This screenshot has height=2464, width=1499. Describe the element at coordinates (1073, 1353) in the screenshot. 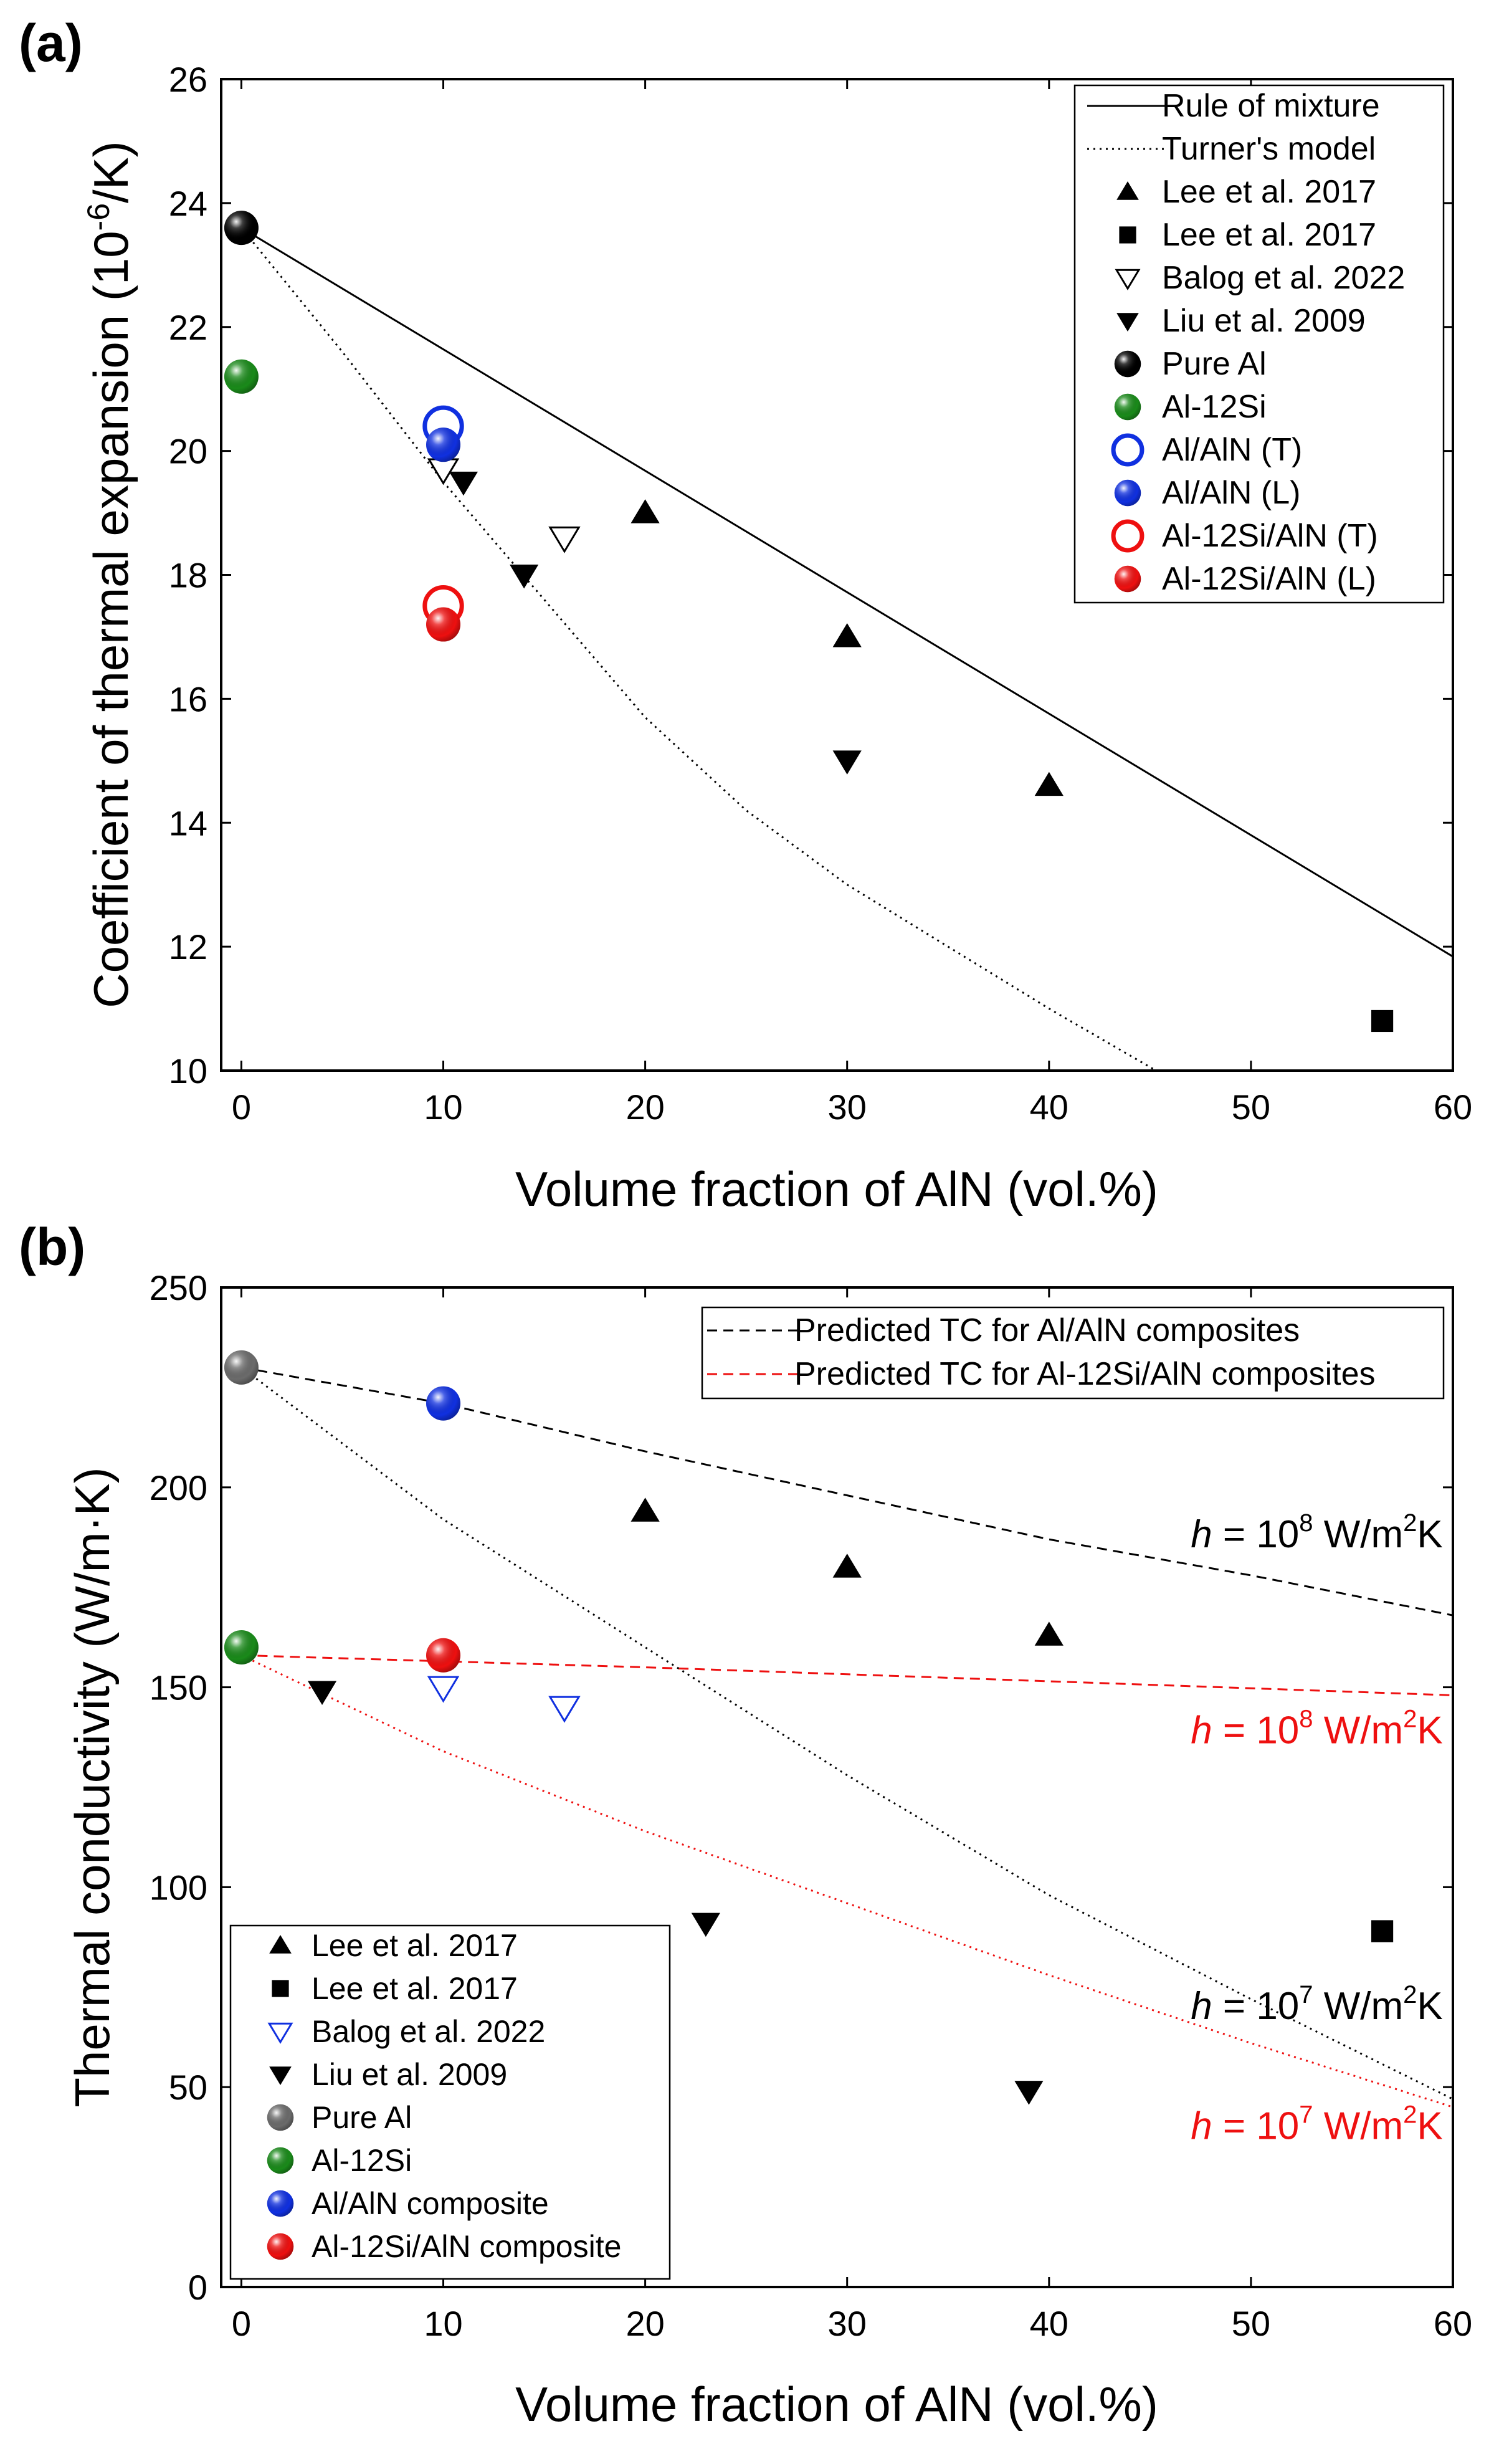

I see `panel-b-legend-top-box` at that location.